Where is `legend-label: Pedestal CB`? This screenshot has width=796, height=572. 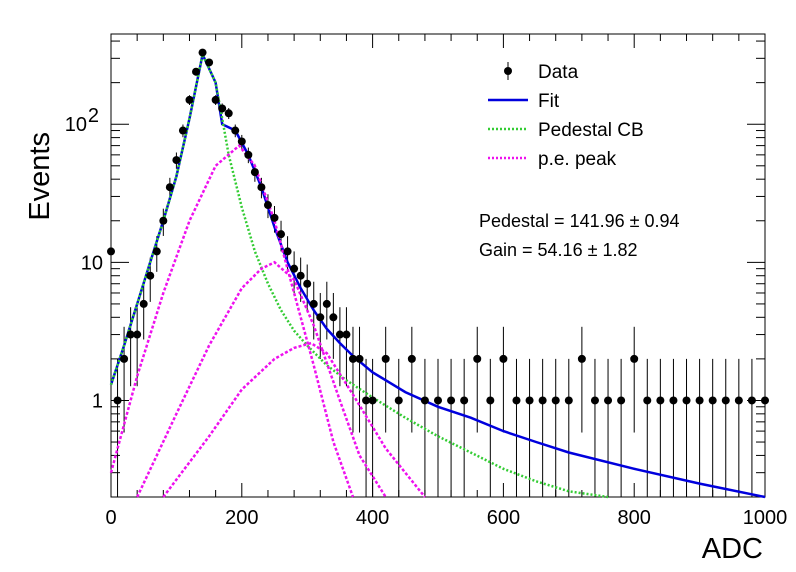
legend-label: Pedestal CB is located at coordinates (591, 130).